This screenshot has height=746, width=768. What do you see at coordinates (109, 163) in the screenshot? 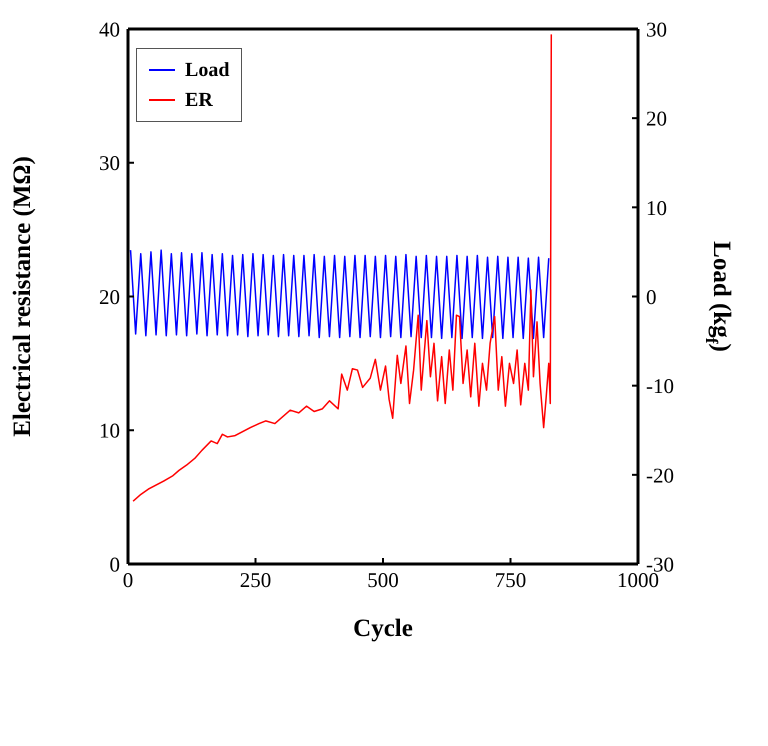
I see `y-tick-label: 30` at bounding box center [109, 163].